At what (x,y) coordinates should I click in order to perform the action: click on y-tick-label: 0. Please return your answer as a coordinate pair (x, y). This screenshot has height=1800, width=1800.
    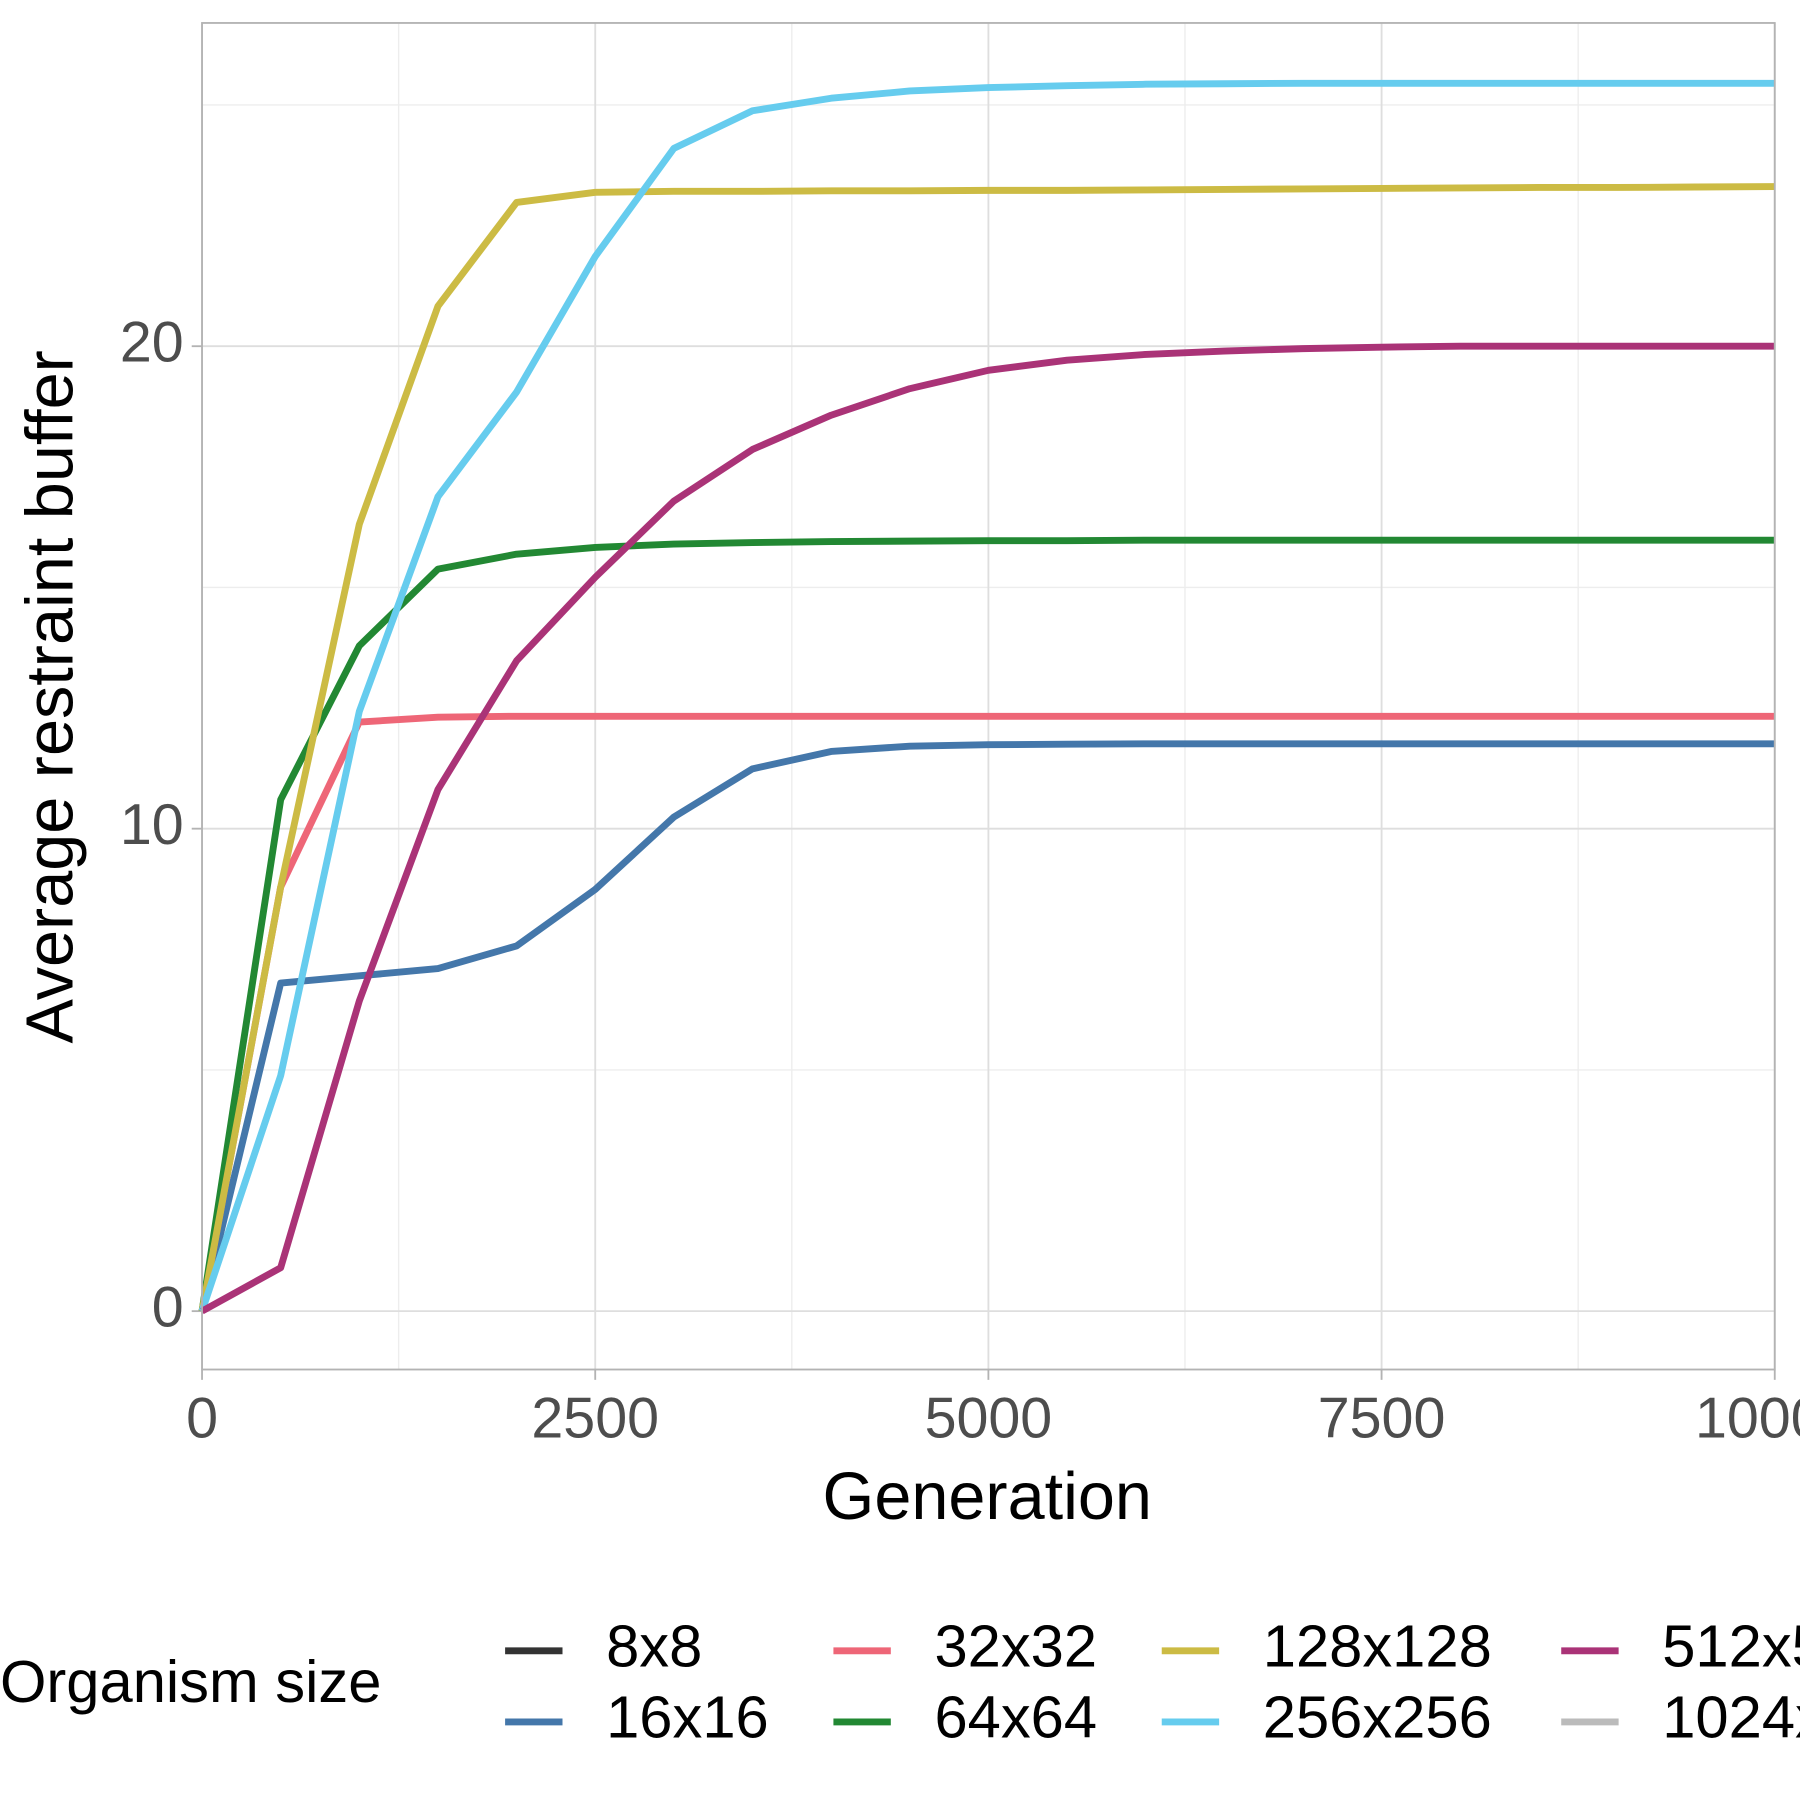
    Looking at the image, I should click on (168, 1307).